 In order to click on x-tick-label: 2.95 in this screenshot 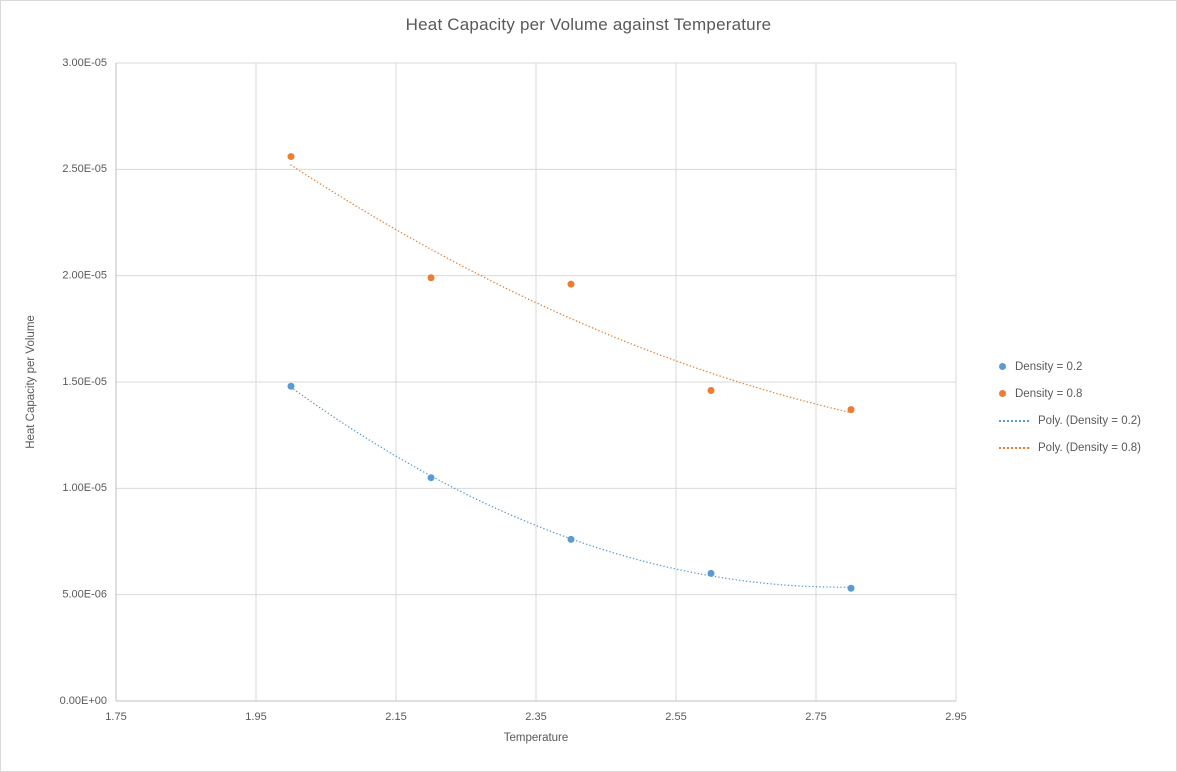, I will do `click(955, 717)`.